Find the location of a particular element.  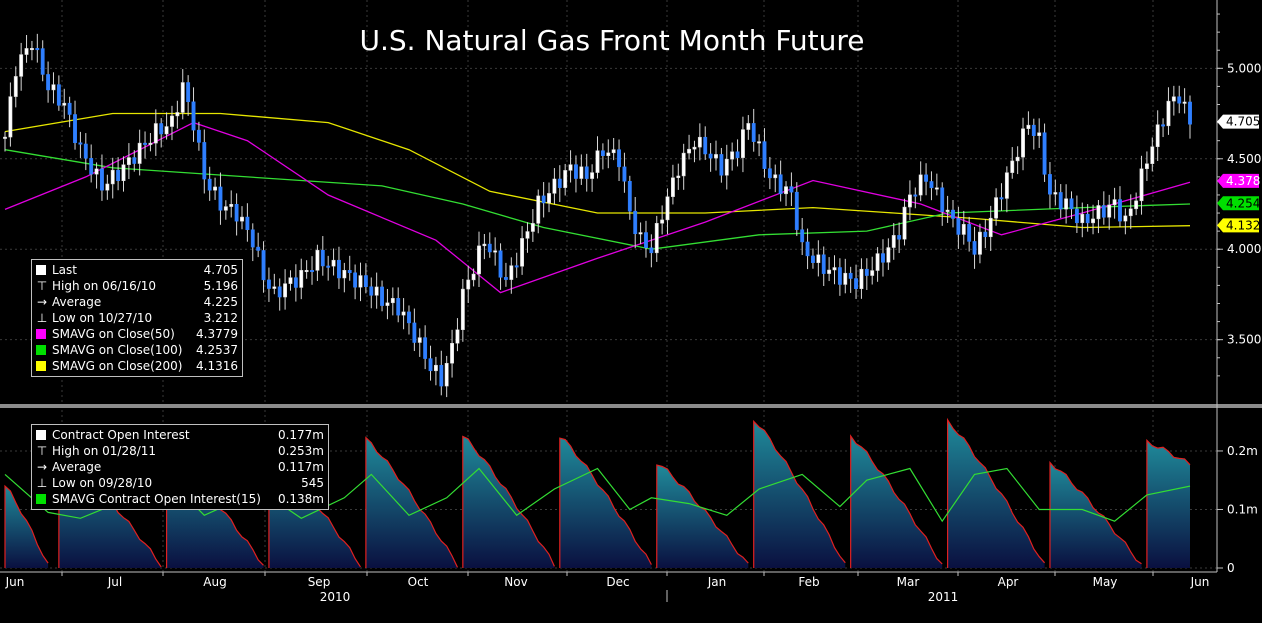

legend-row: Contract Open Interest 0.177m is located at coordinates (180, 435).